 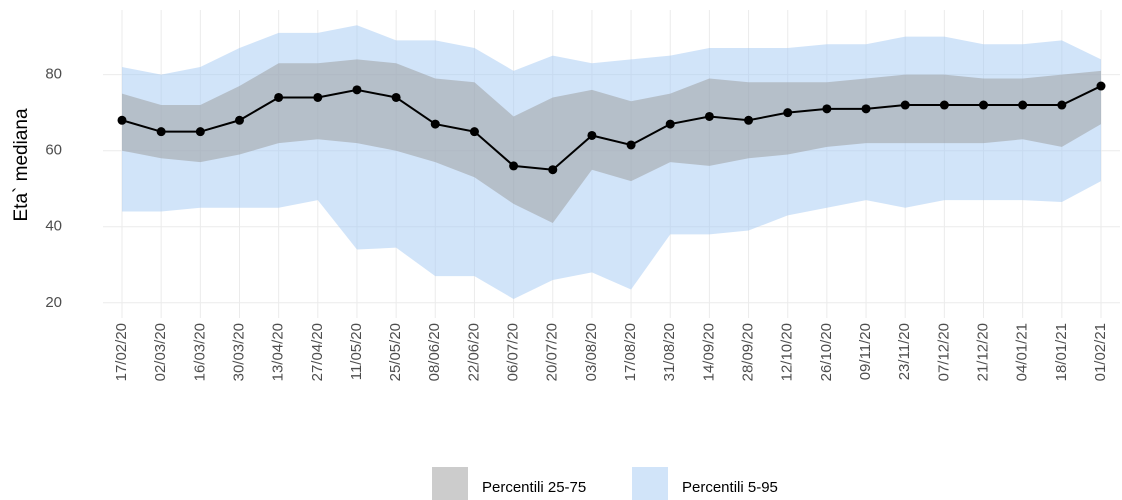 I want to click on x-tick-label: 17/08/20, so click(x=630, y=352).